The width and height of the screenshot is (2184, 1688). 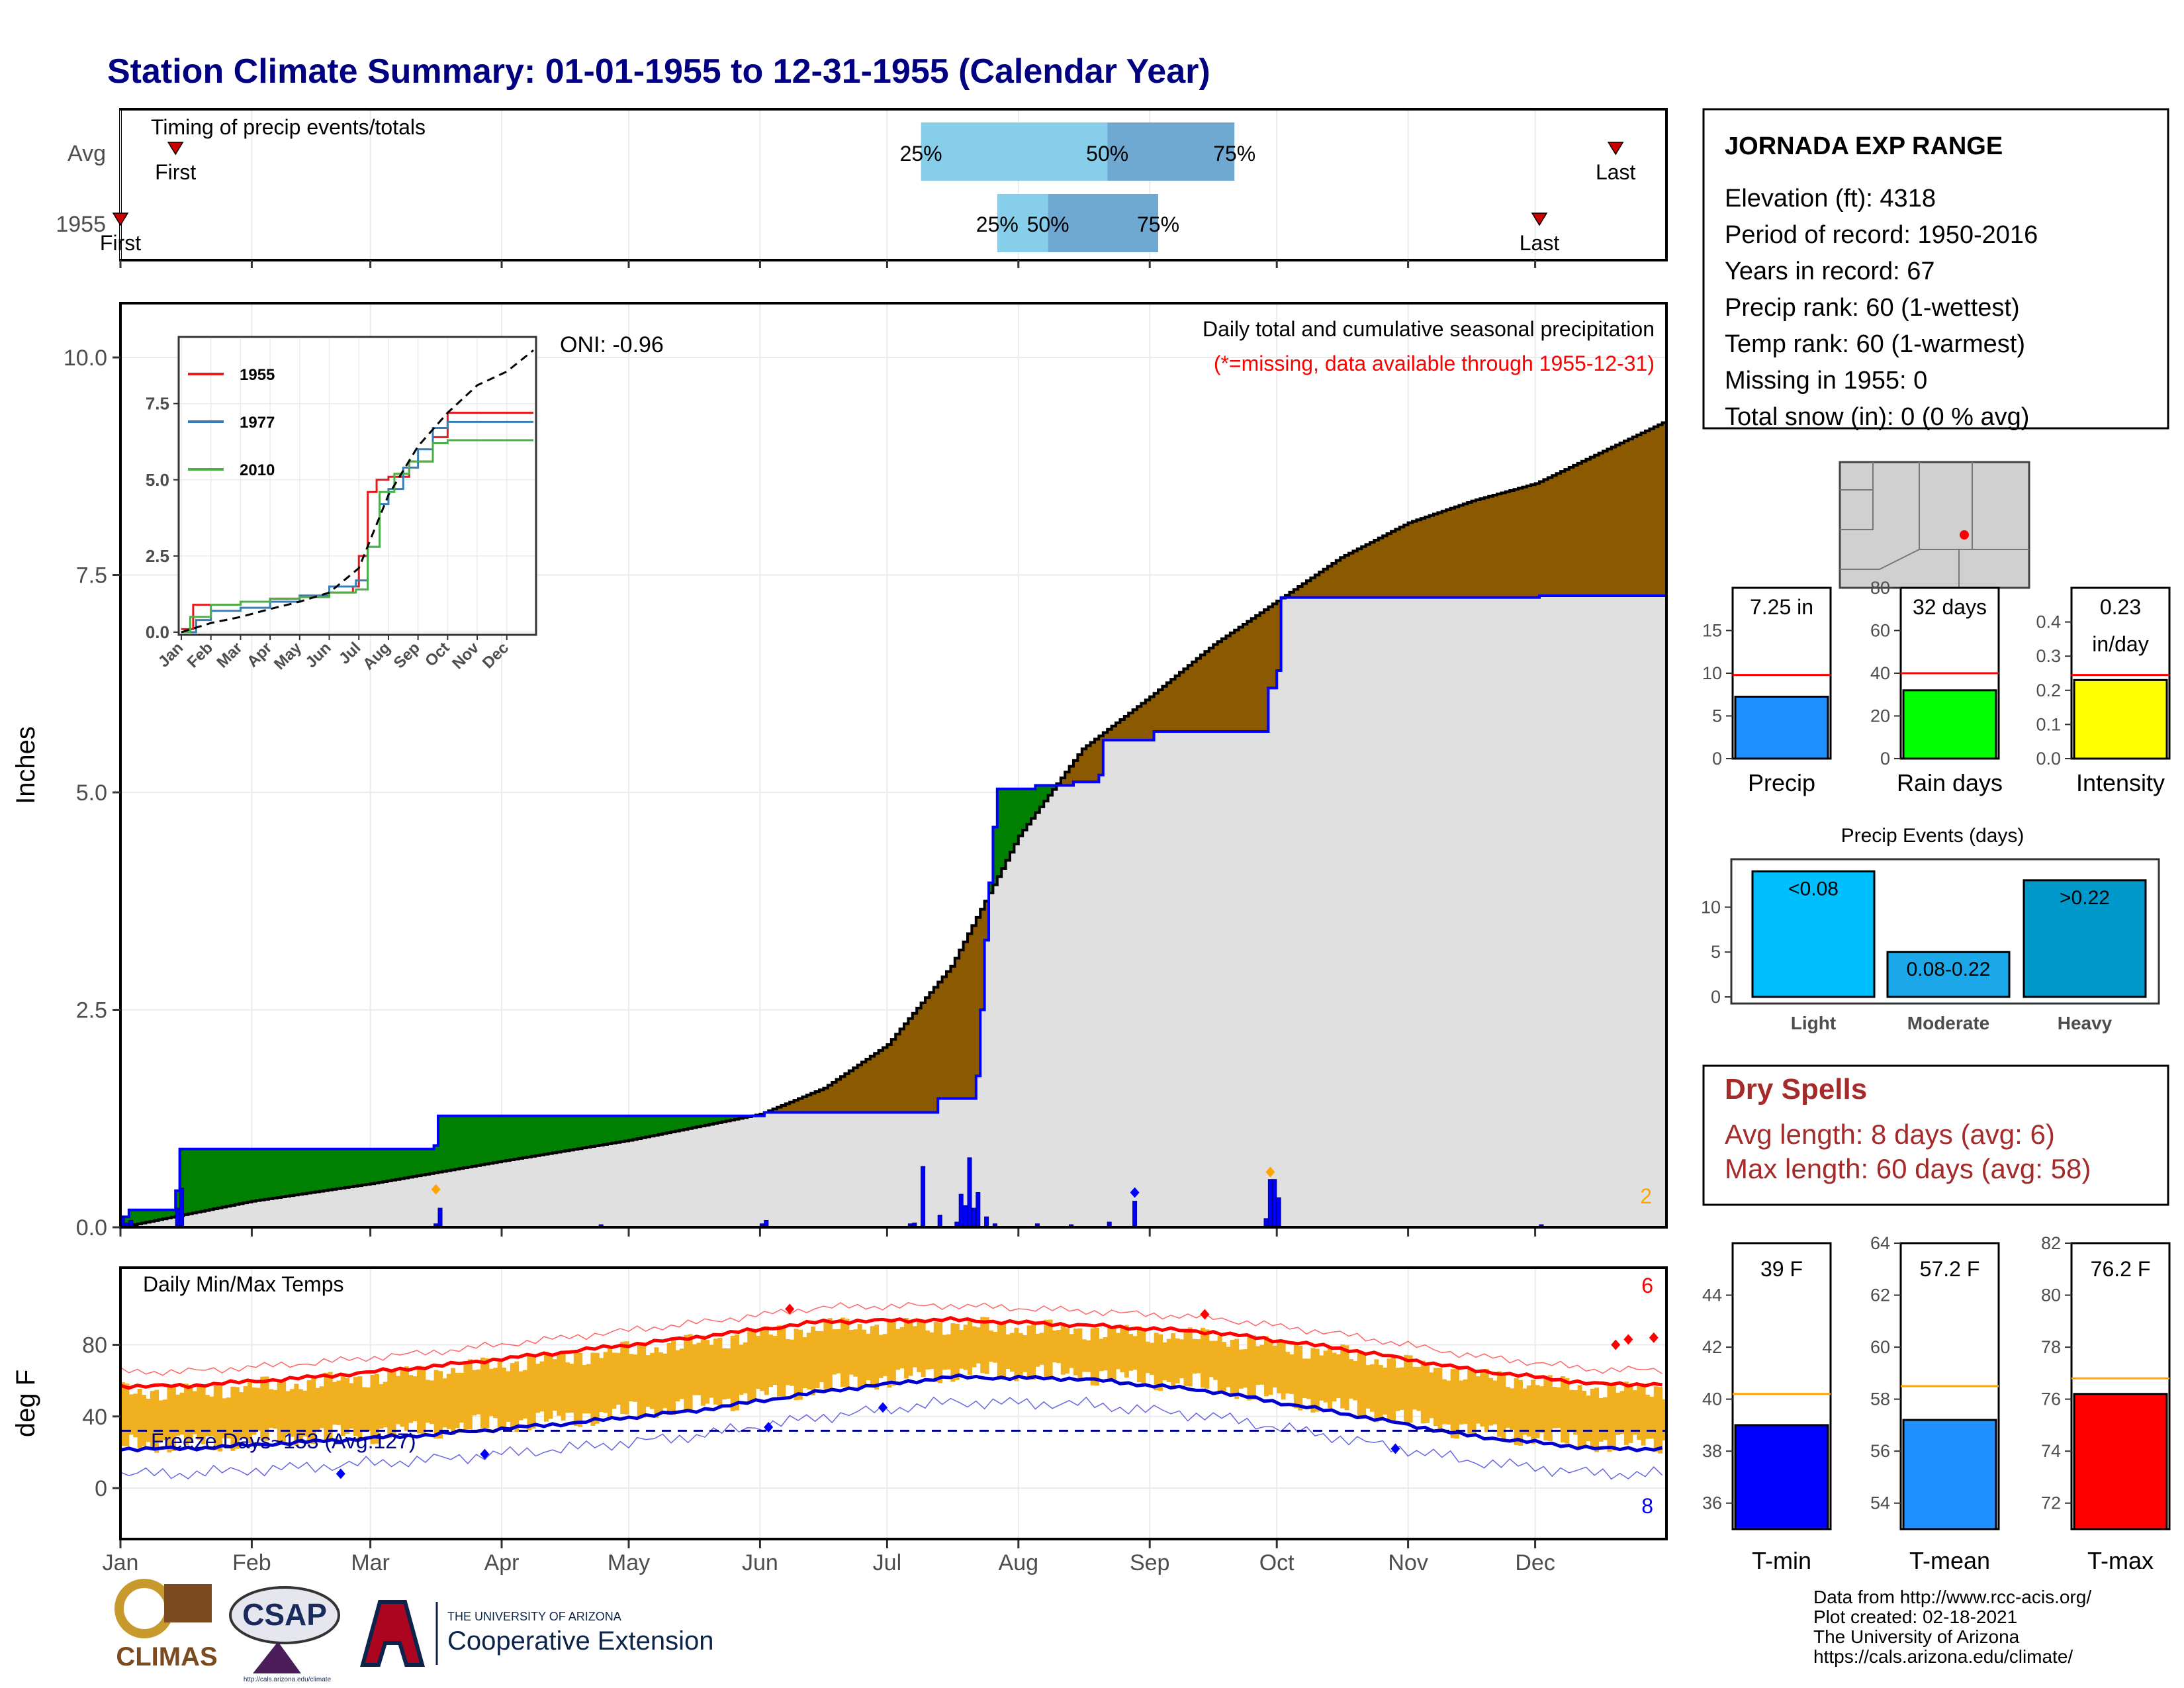 What do you see at coordinates (2085, 1023) in the screenshot?
I see `events-category-label: Heavy` at bounding box center [2085, 1023].